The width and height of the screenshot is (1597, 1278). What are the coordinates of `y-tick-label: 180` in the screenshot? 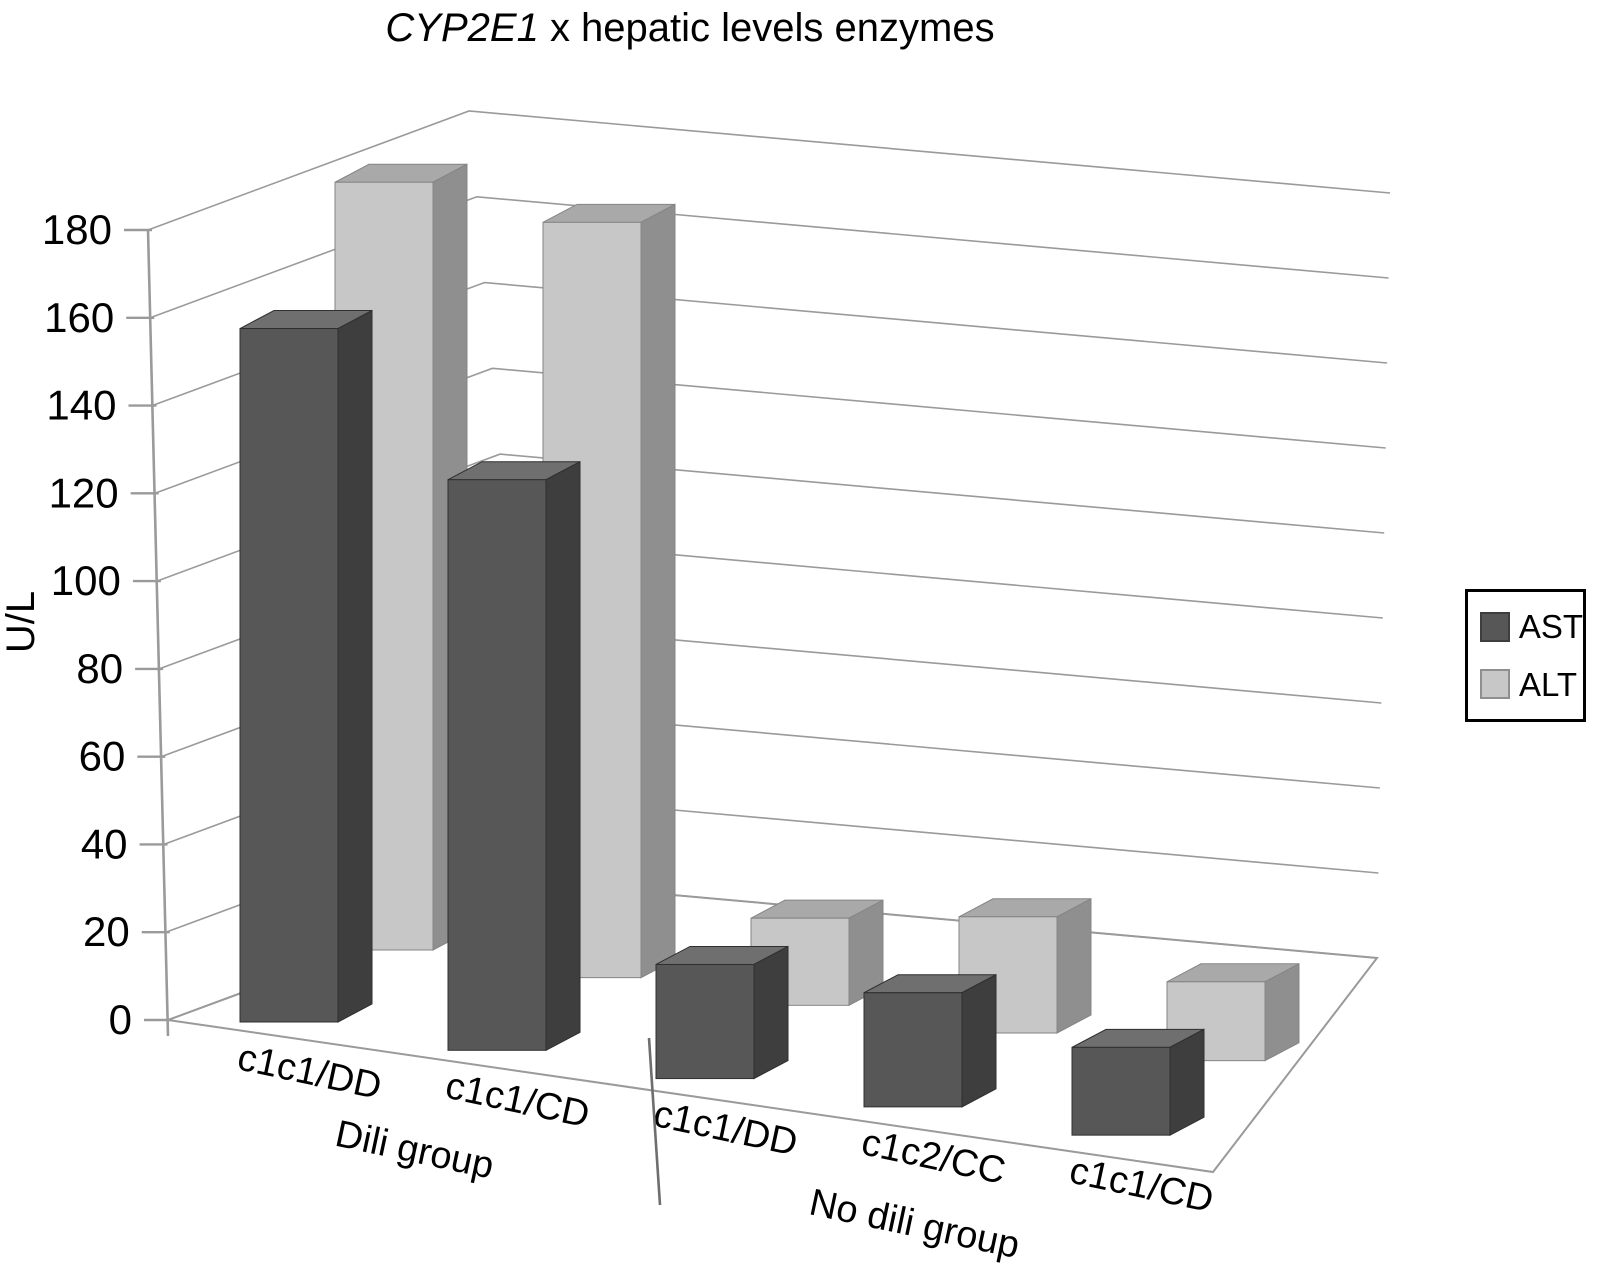 It's located at (77, 229).